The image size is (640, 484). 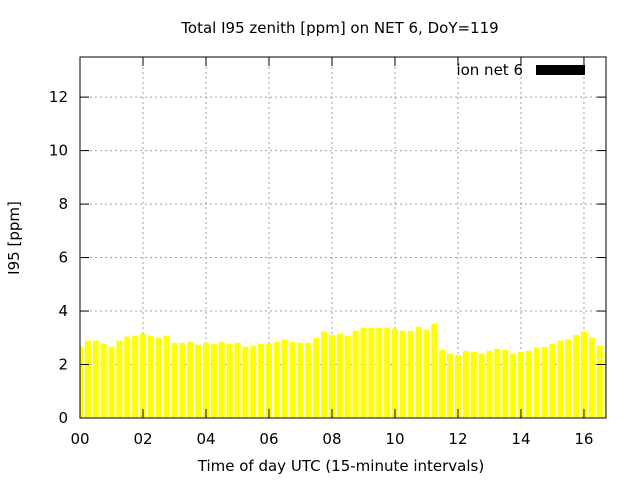 I want to click on x-tick-labels: 00 02 04 06 08 10 12 14 16, so click(x=331, y=439).